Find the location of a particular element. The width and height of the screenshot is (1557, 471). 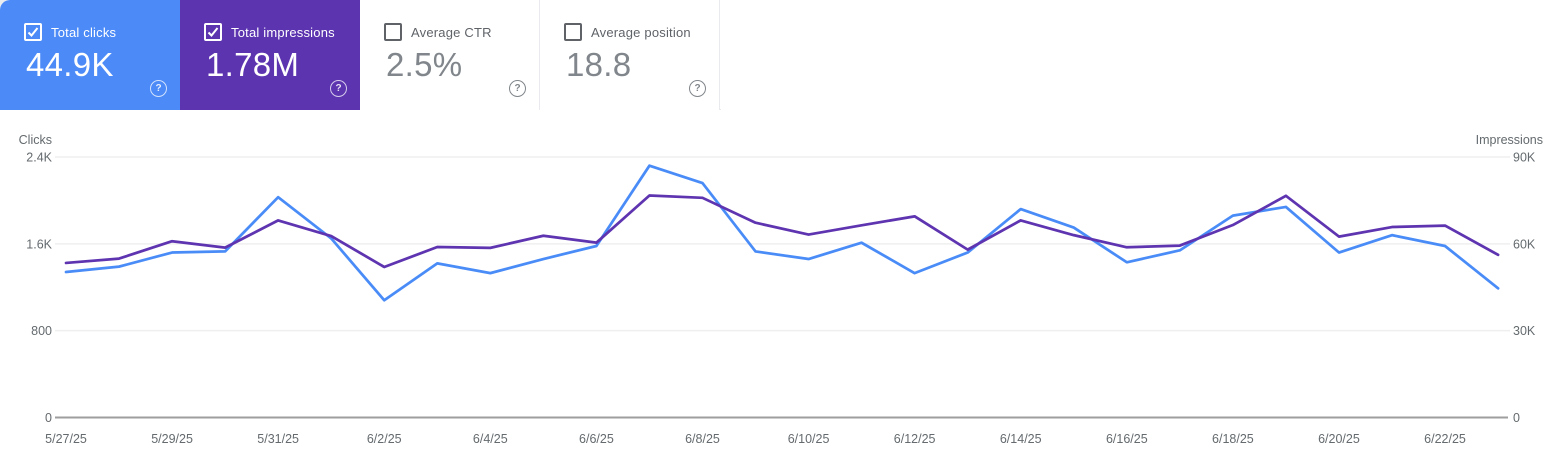

x-axis-tick: 6/22/25 is located at coordinates (1445, 439).